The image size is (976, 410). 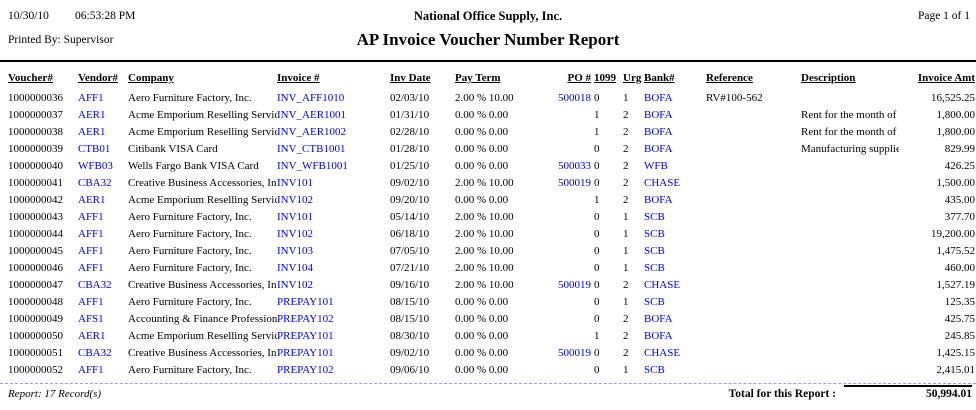 What do you see at coordinates (98, 78) in the screenshot?
I see `column-header-vendor: Vendor#` at bounding box center [98, 78].